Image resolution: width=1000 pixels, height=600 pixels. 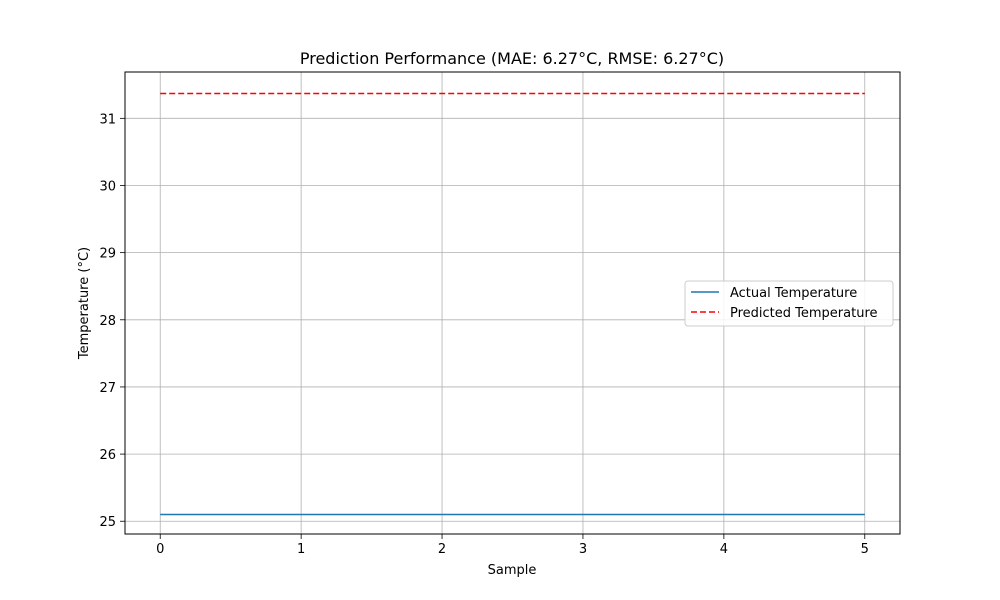 I want to click on x-tick-label: 4, so click(x=724, y=549).